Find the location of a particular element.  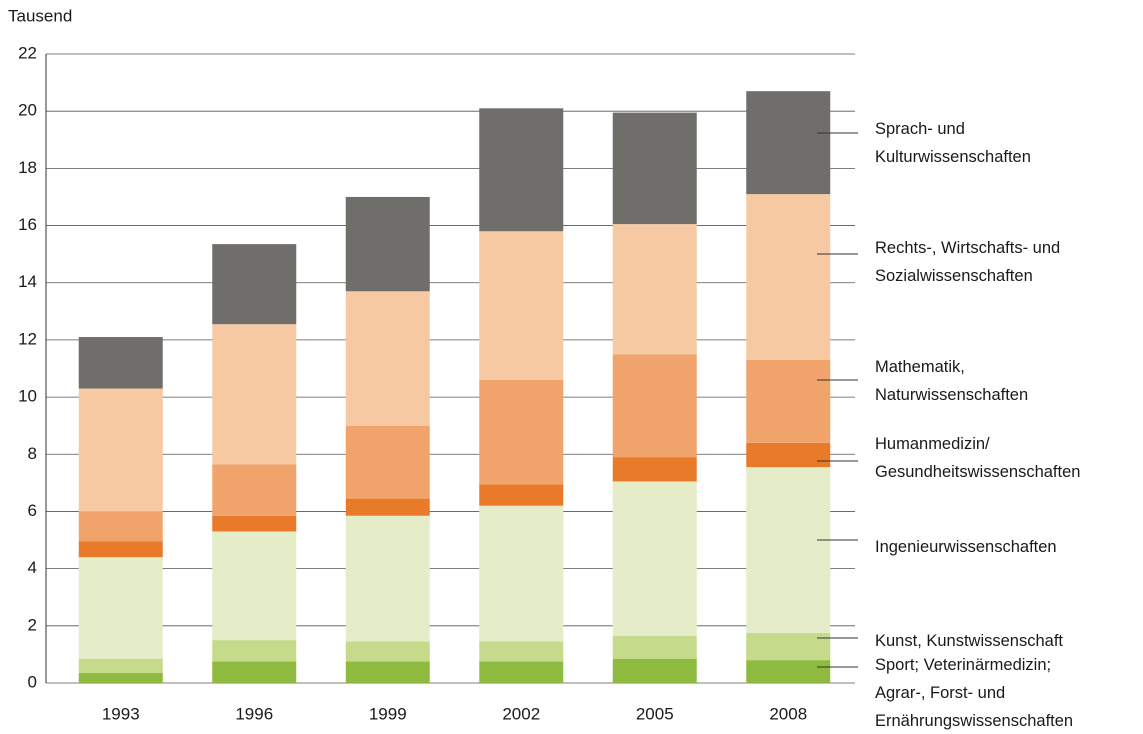

legend-label: Sprach- und Kulturwissenschaften is located at coordinates (953, 143).